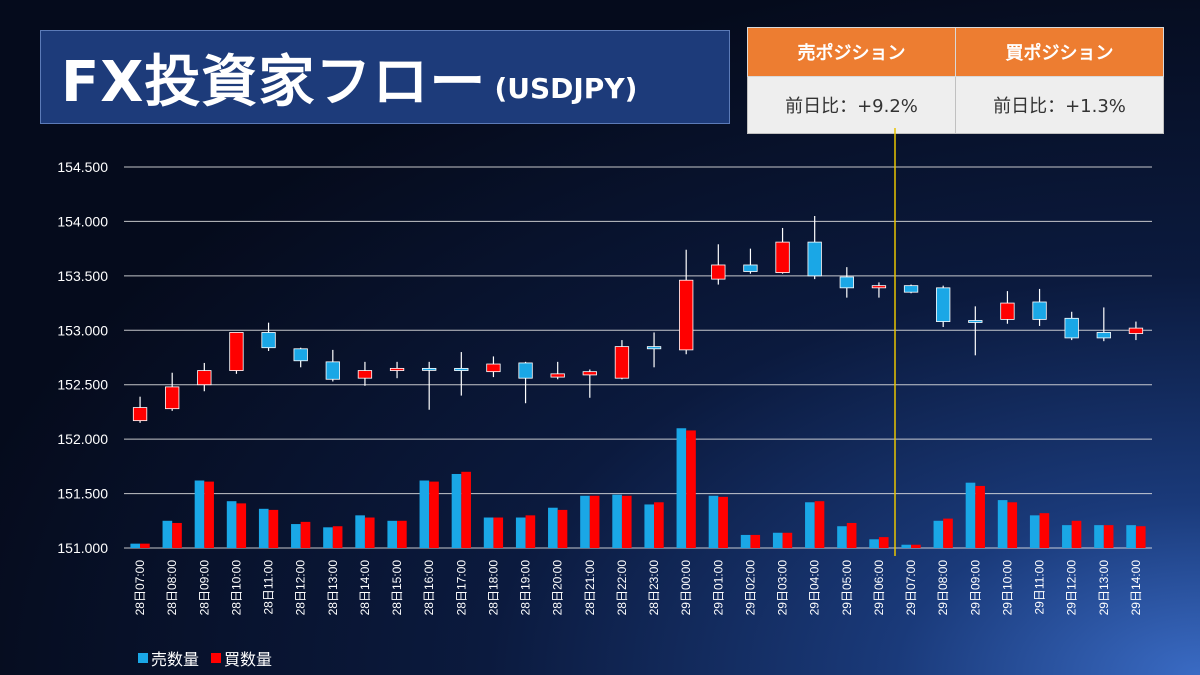 This screenshot has width=1200, height=675. What do you see at coordinates (82, 221) in the screenshot?
I see `y-tick-label: 154.000` at bounding box center [82, 221].